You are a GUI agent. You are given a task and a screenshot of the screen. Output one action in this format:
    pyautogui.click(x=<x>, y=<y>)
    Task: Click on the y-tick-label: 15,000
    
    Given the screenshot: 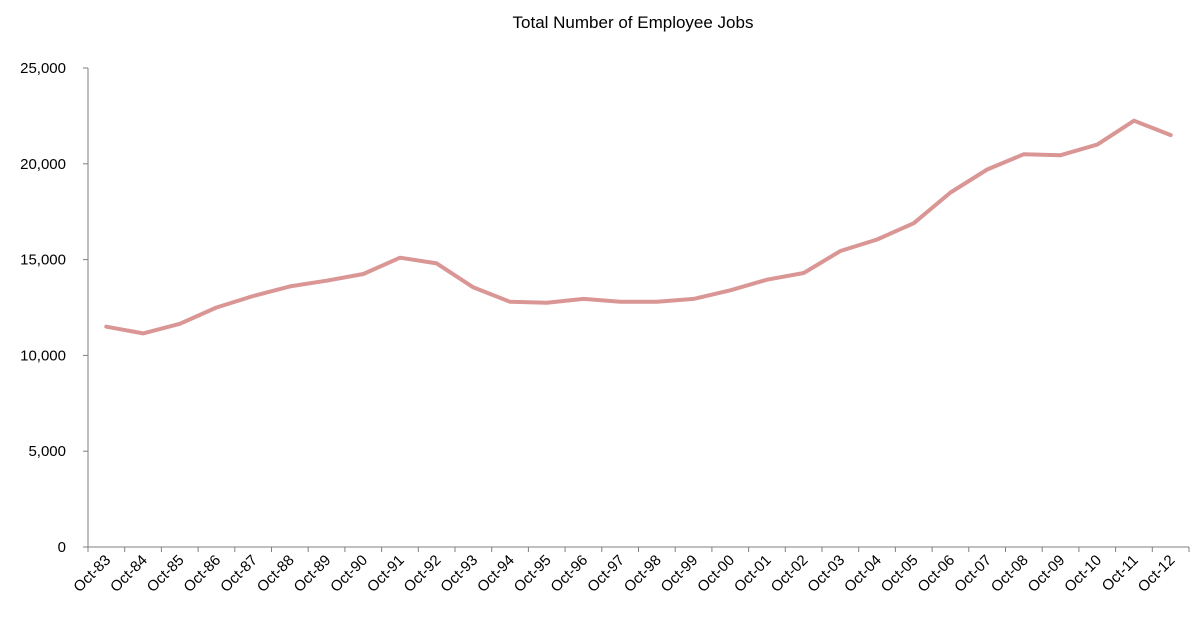 What is the action you would take?
    pyautogui.click(x=43, y=260)
    